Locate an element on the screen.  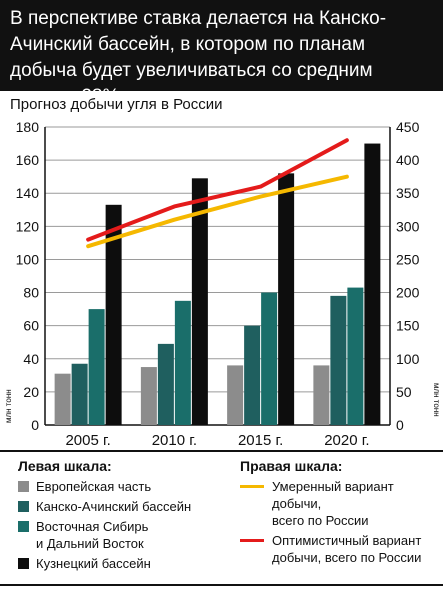
legend-item: Европейская часть is located at coordinates (123, 486).